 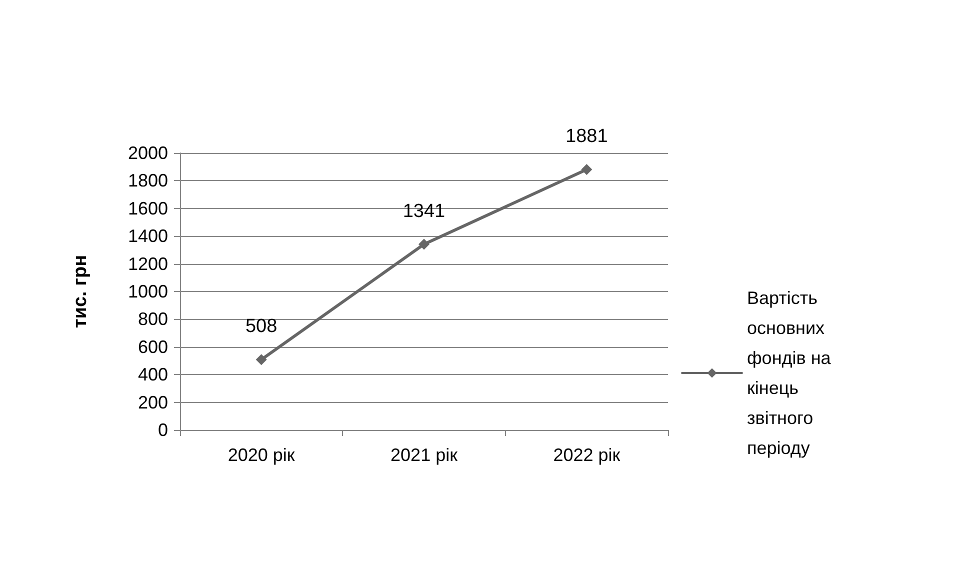 I want to click on y-tick-label: 1200, so click(x=148, y=264).